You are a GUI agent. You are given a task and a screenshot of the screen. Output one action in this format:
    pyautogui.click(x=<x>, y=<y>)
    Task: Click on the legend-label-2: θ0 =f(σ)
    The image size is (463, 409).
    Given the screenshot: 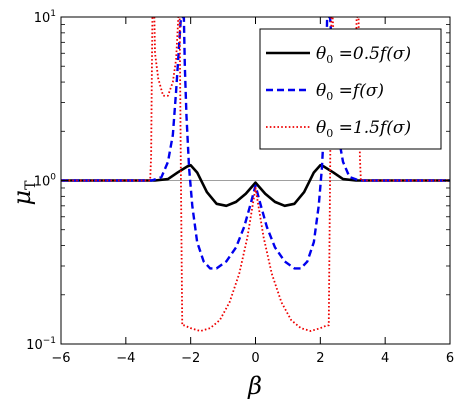 What is the action you would take?
    pyautogui.click(x=350, y=92)
    